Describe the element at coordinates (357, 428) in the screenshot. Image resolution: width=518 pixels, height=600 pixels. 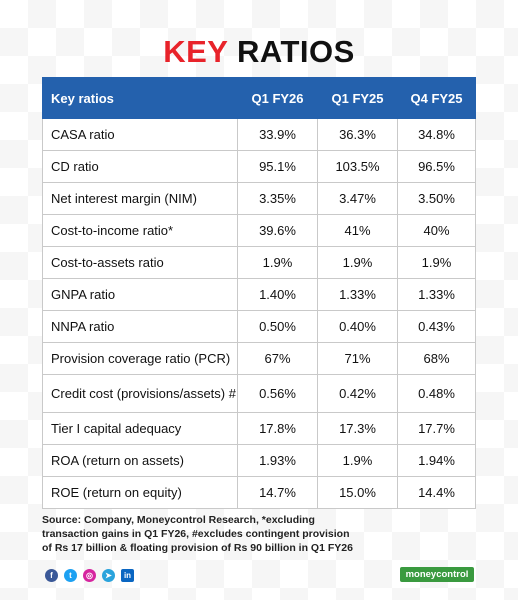
I see `table-cell: 17.3%` at that location.